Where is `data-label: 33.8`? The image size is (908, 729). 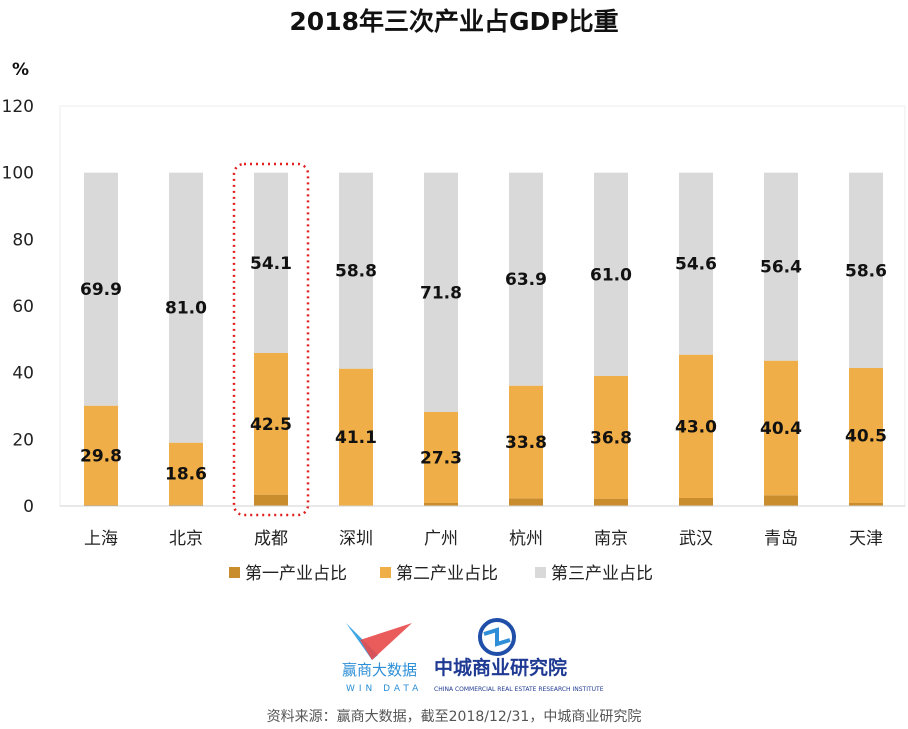 data-label: 33.8 is located at coordinates (526, 443).